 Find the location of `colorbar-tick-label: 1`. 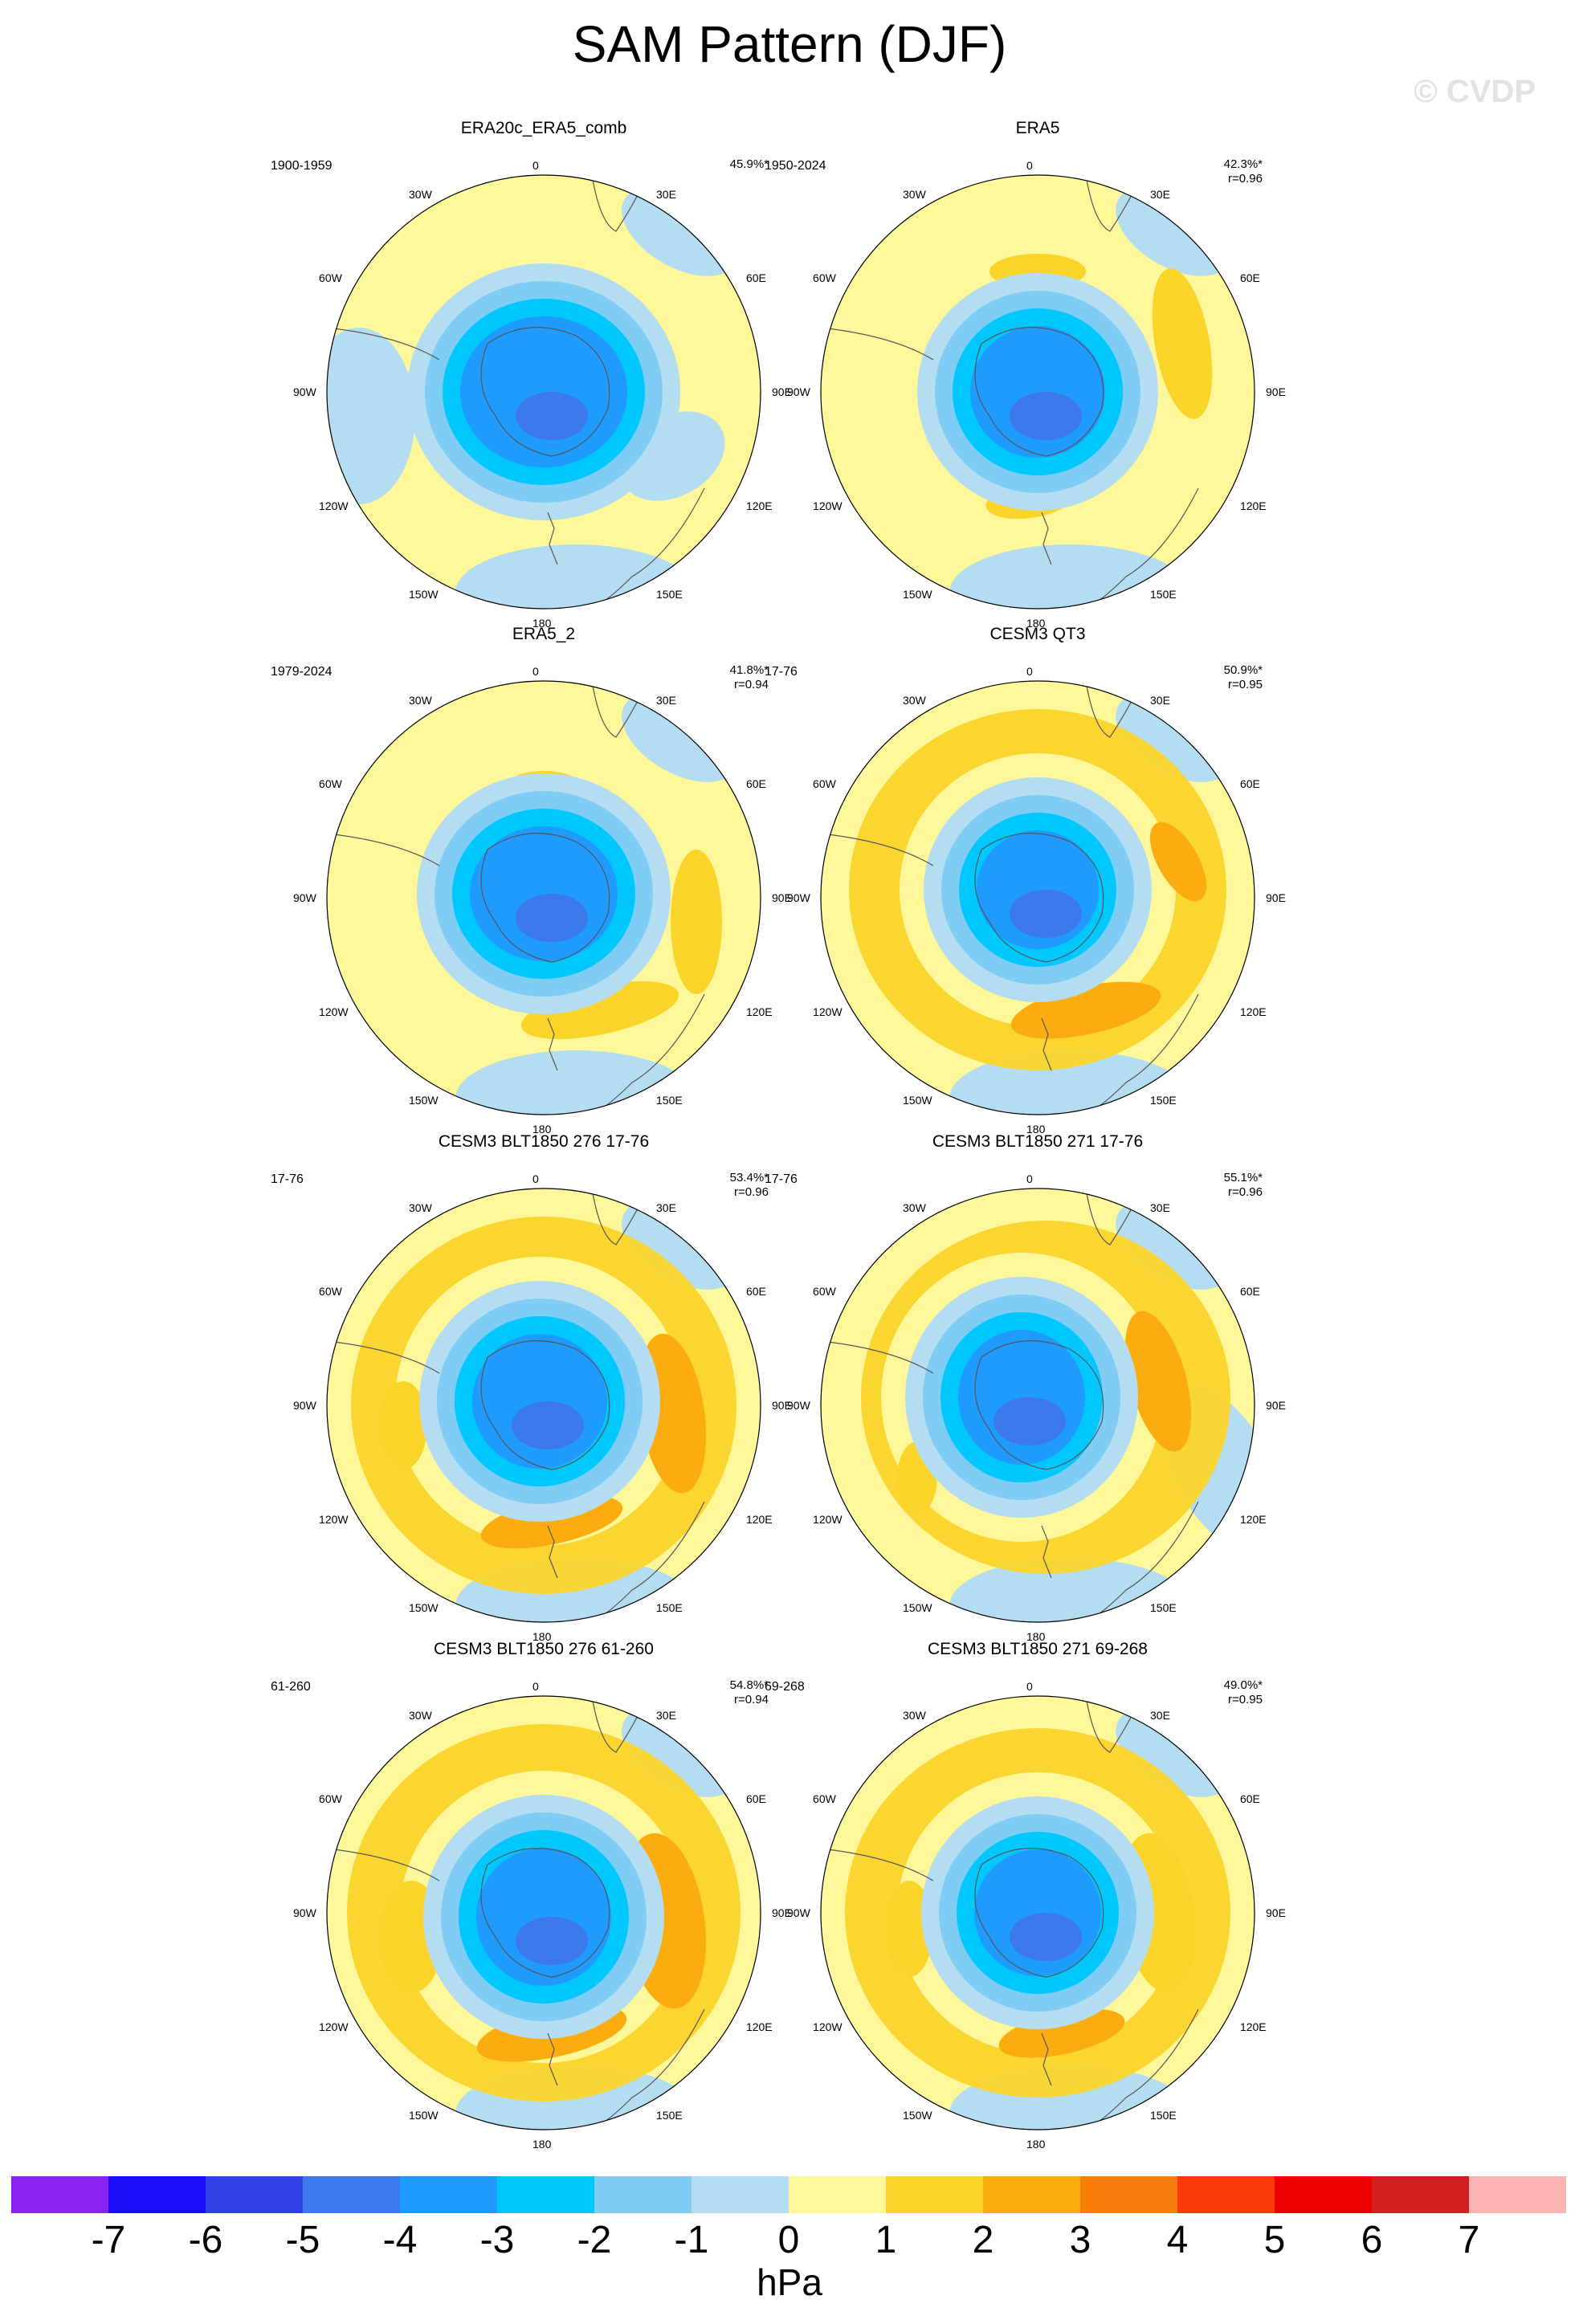

colorbar-tick-label: 1 is located at coordinates (886, 2240).